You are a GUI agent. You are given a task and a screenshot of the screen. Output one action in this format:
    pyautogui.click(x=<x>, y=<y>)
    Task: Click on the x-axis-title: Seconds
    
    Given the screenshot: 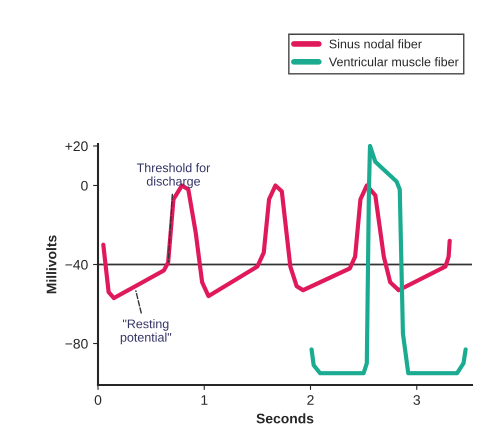 What is the action you would take?
    pyautogui.click(x=285, y=418)
    